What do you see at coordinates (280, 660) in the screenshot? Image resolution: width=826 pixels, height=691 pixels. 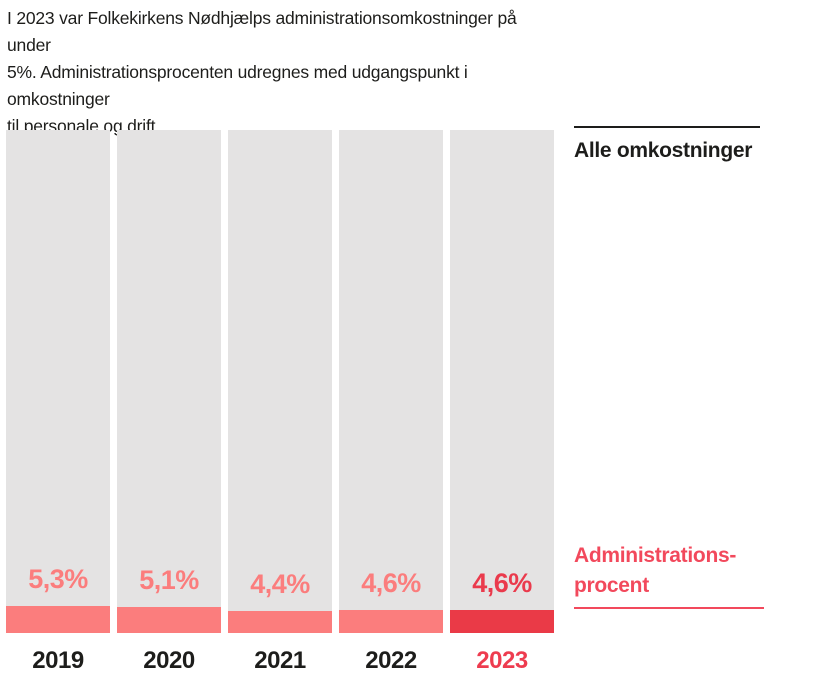 I see `year-label: 2021` at bounding box center [280, 660].